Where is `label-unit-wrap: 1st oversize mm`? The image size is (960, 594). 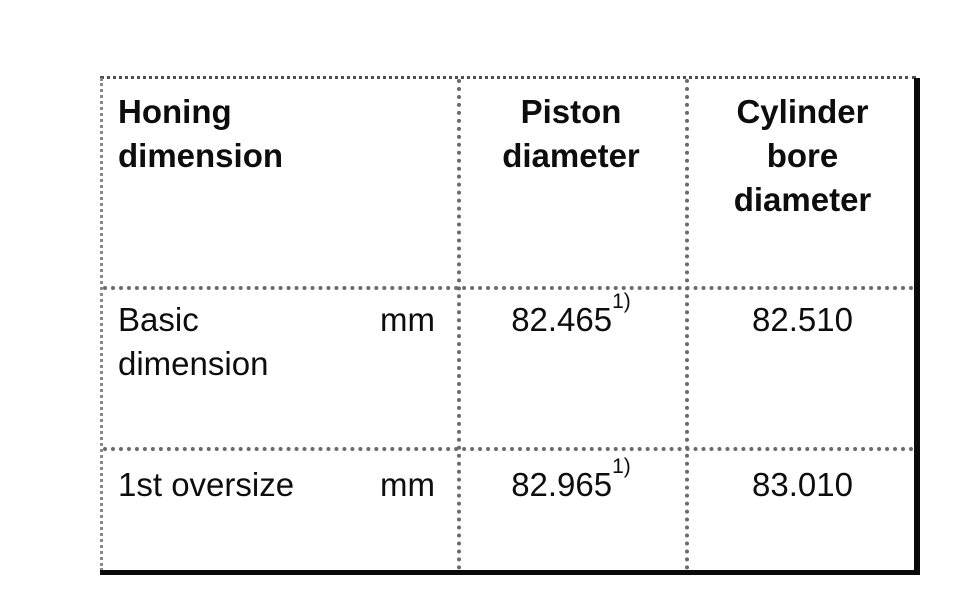
label-unit-wrap: 1st oversize mm is located at coordinates (276, 485).